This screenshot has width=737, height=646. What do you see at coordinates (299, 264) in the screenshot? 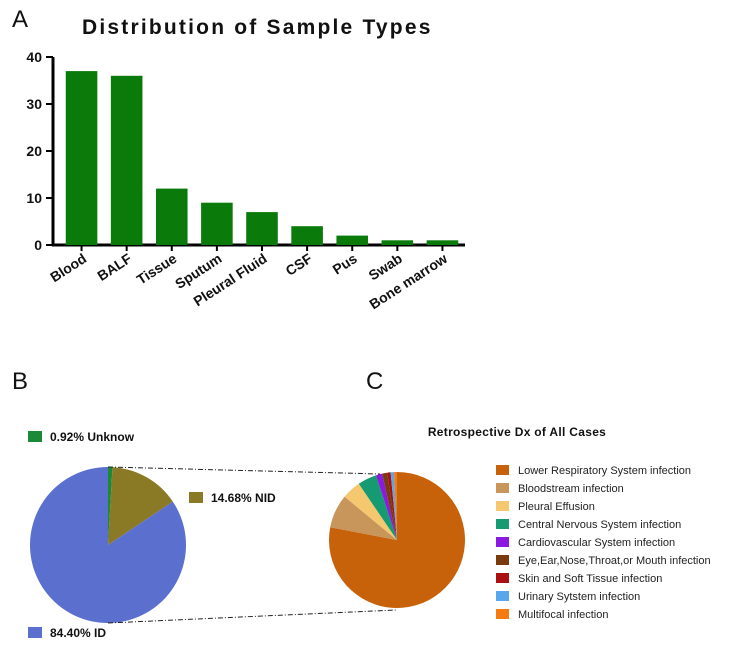
I see `x-tick-label-csf: CSF` at bounding box center [299, 264].